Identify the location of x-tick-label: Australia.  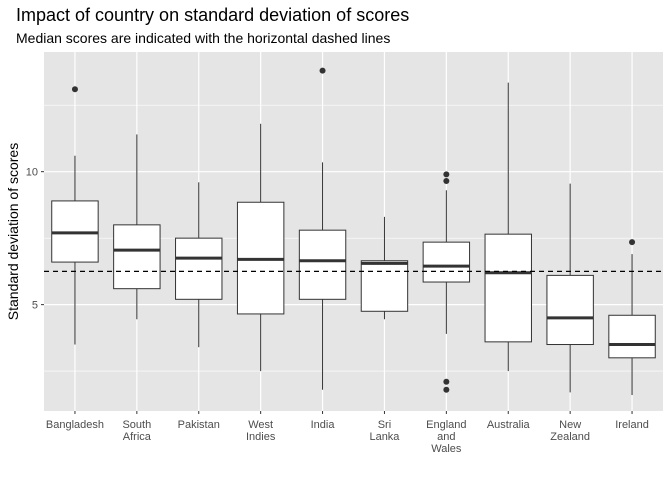
(509, 425).